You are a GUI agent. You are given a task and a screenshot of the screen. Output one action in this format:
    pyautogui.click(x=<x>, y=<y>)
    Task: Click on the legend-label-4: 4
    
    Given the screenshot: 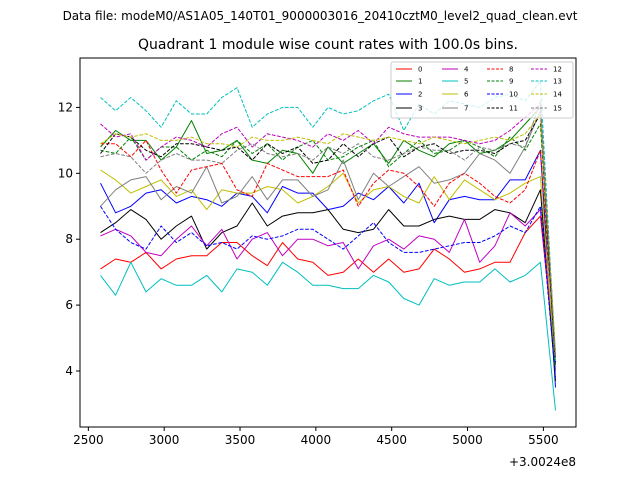 What is the action you would take?
    pyautogui.click(x=466, y=70)
    